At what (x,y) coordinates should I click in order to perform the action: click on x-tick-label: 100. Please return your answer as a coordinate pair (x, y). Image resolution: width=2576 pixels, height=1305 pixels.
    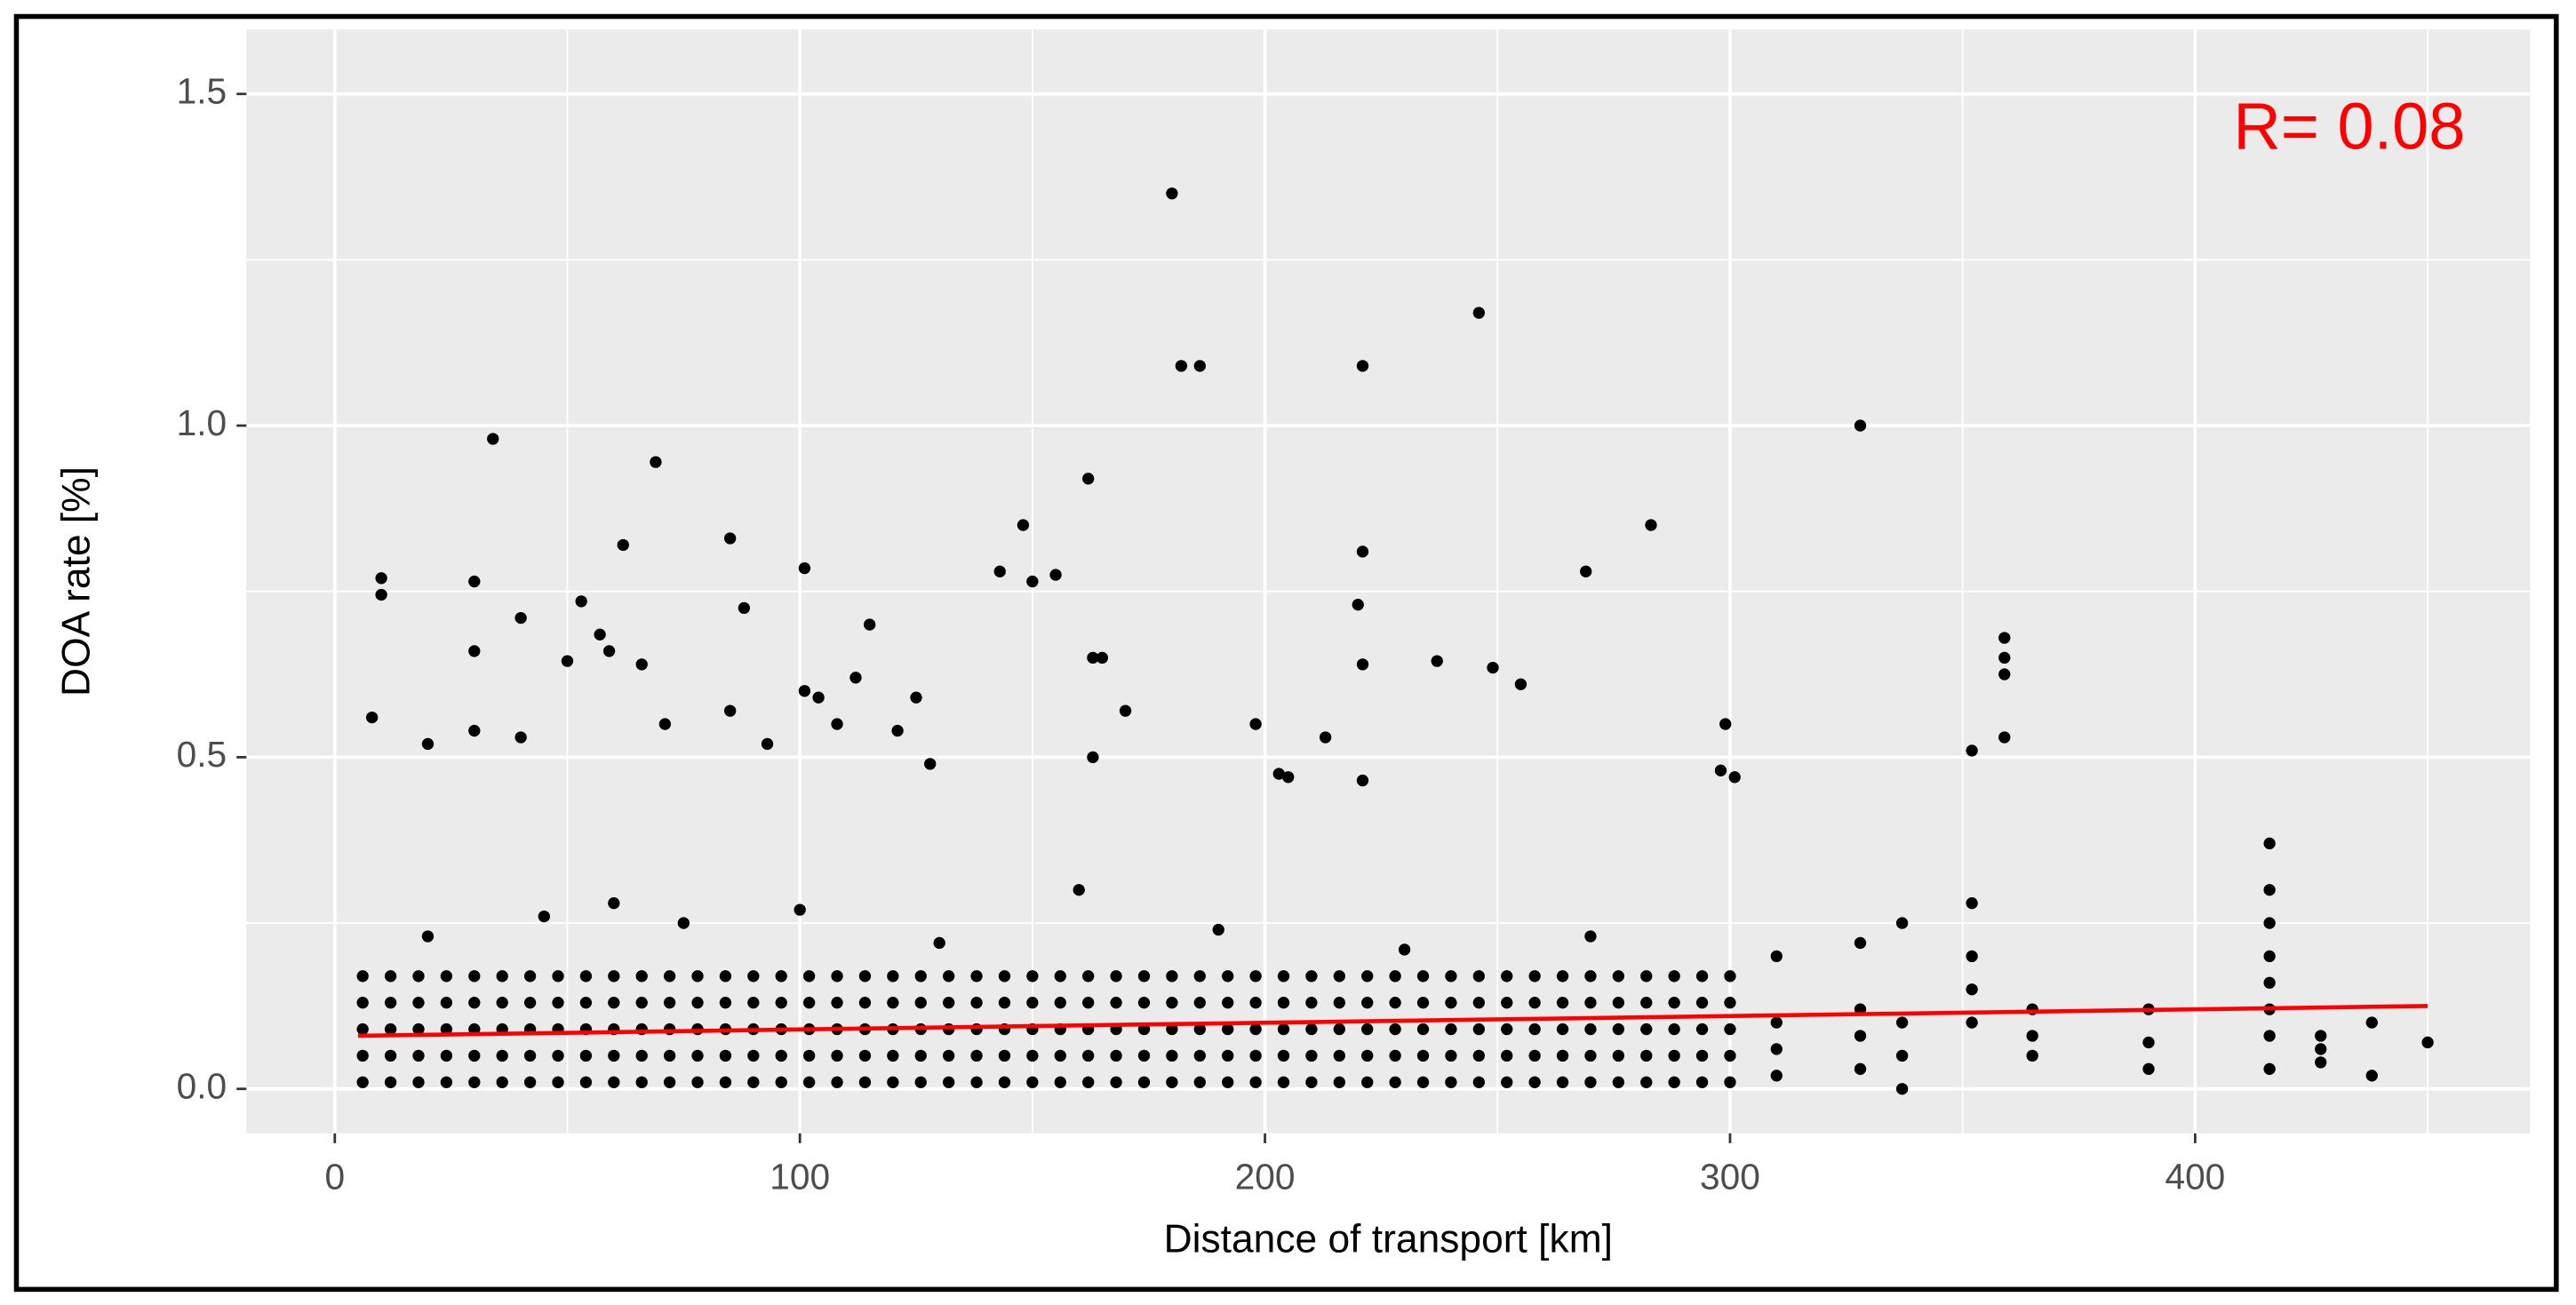
    Looking at the image, I should click on (800, 1176).